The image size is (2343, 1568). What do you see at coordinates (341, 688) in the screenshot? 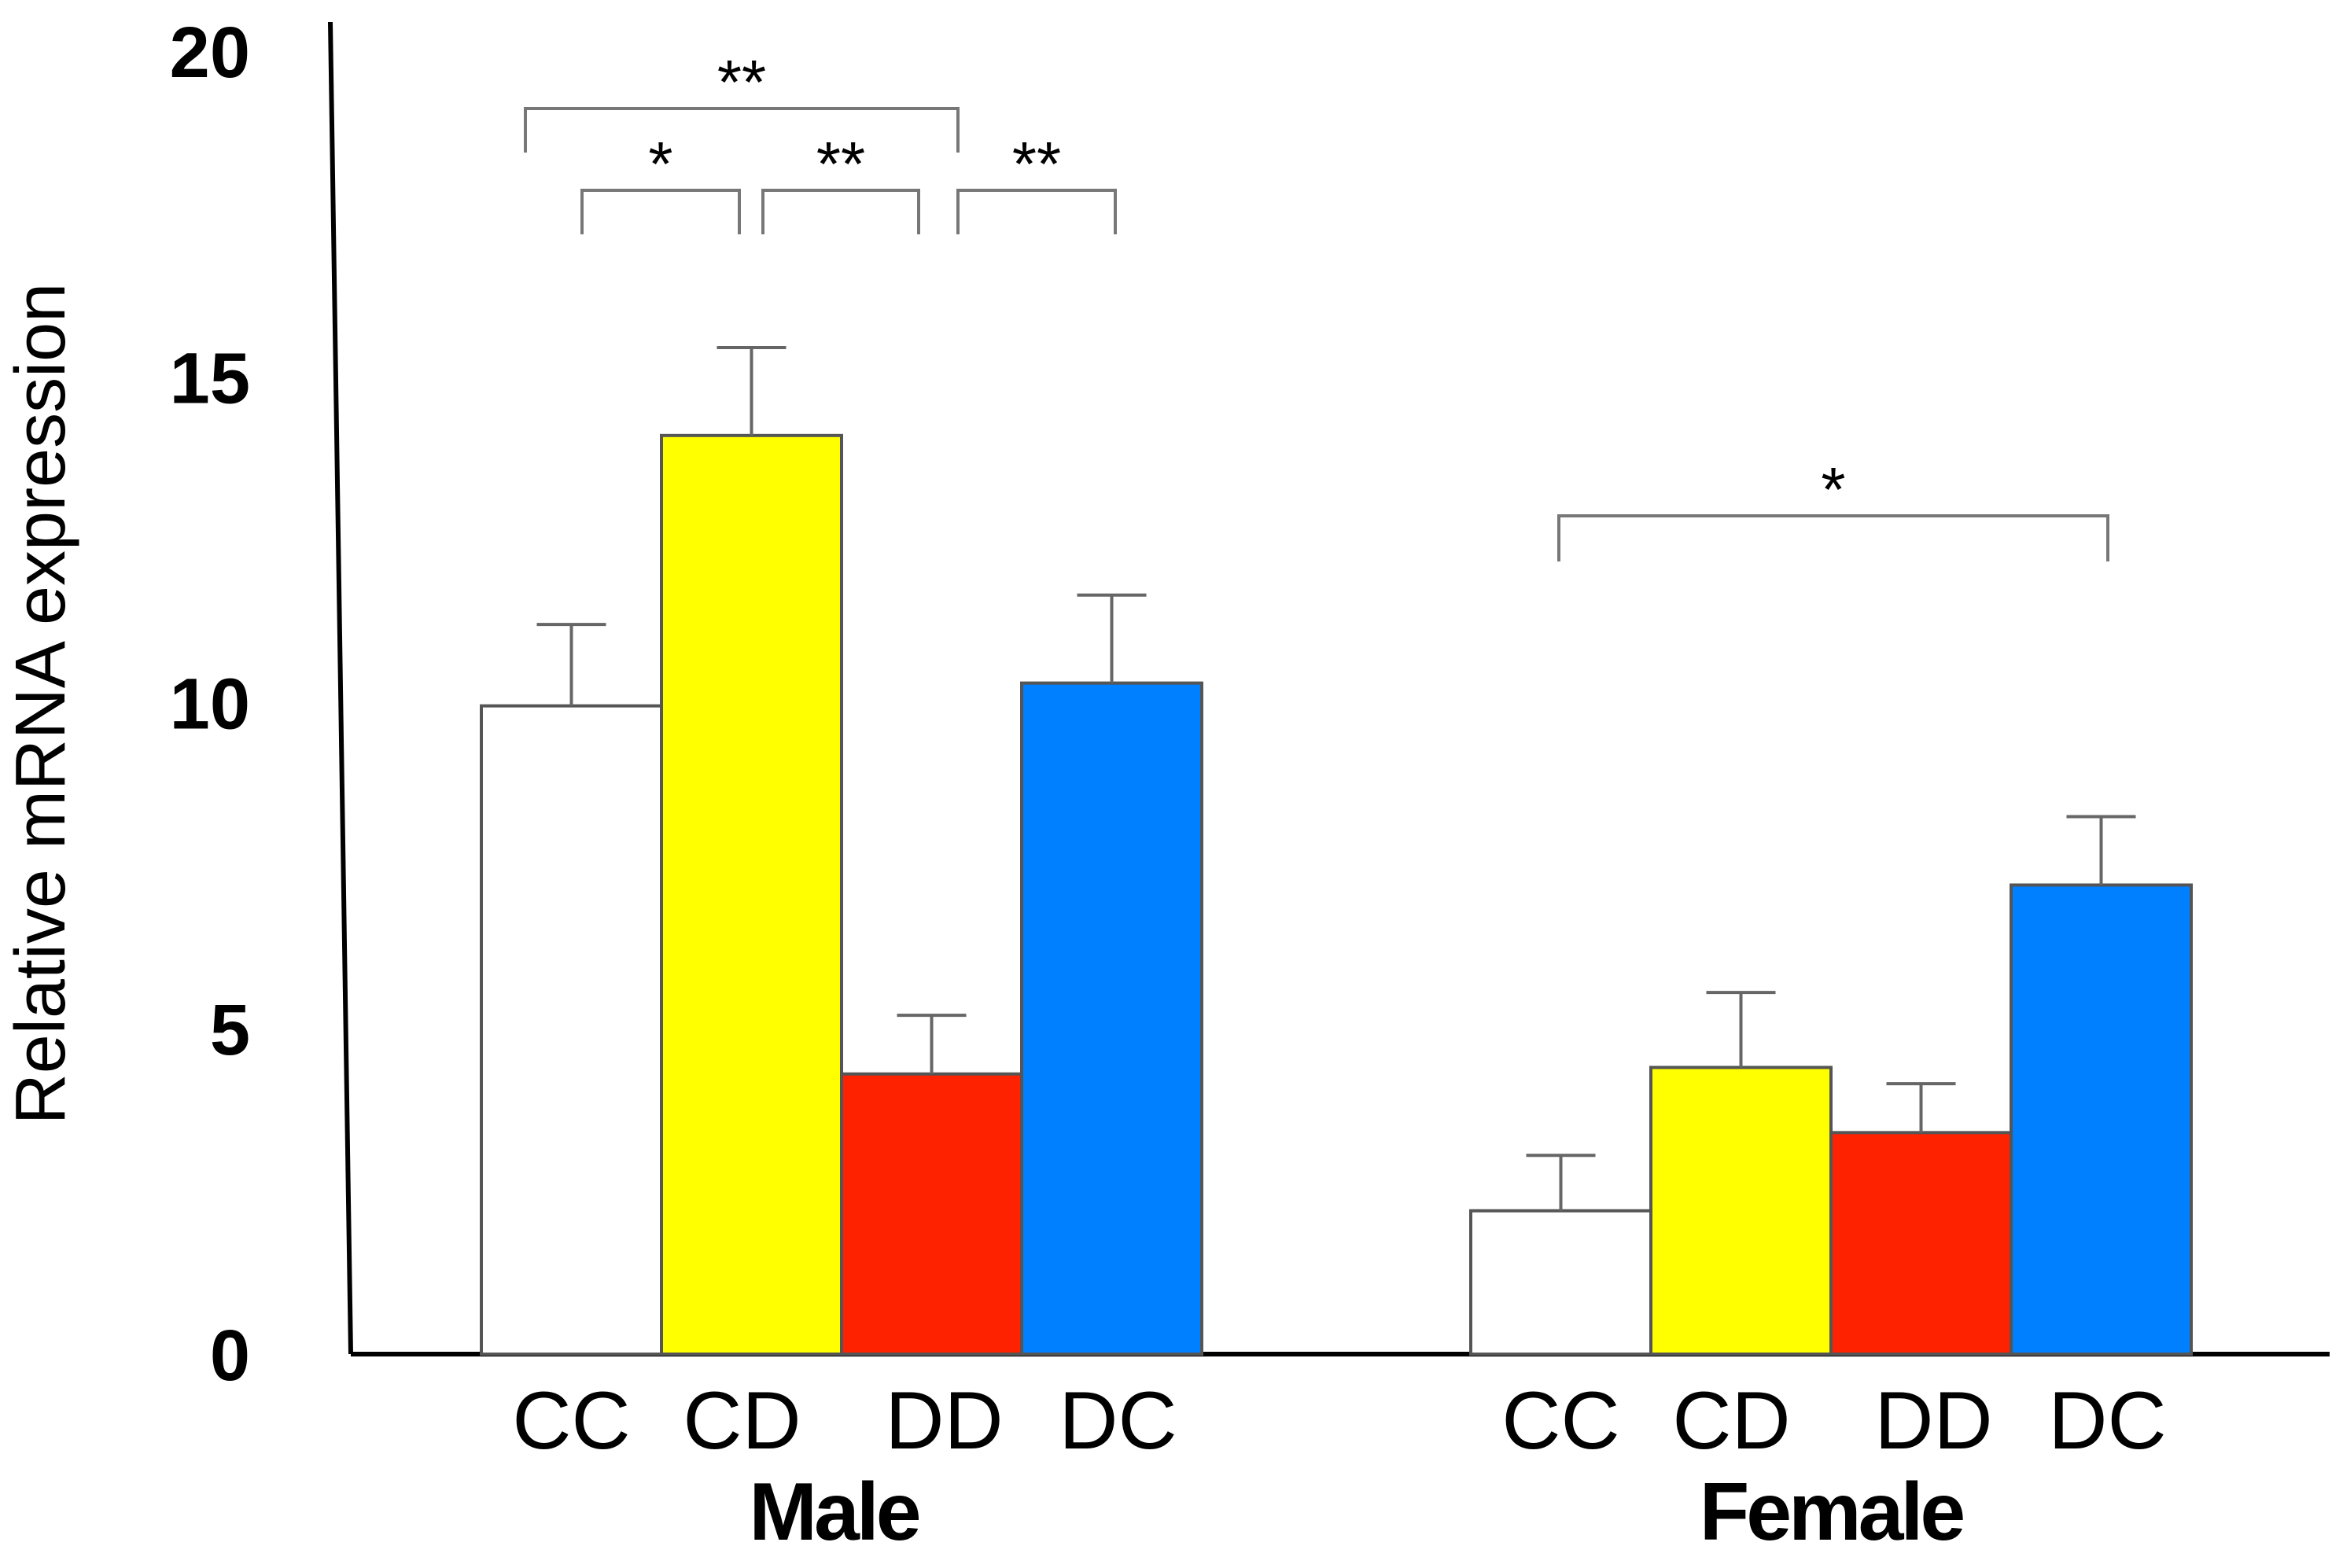
I see `y-axis-line` at bounding box center [341, 688].